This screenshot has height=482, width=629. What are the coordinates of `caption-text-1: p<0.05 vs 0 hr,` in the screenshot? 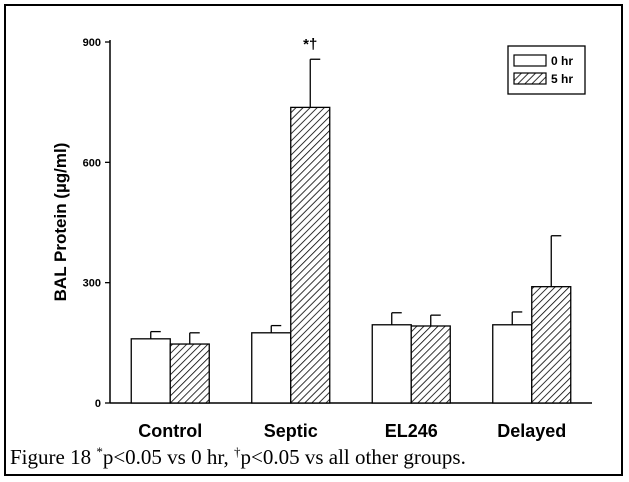 It's located at (168, 457).